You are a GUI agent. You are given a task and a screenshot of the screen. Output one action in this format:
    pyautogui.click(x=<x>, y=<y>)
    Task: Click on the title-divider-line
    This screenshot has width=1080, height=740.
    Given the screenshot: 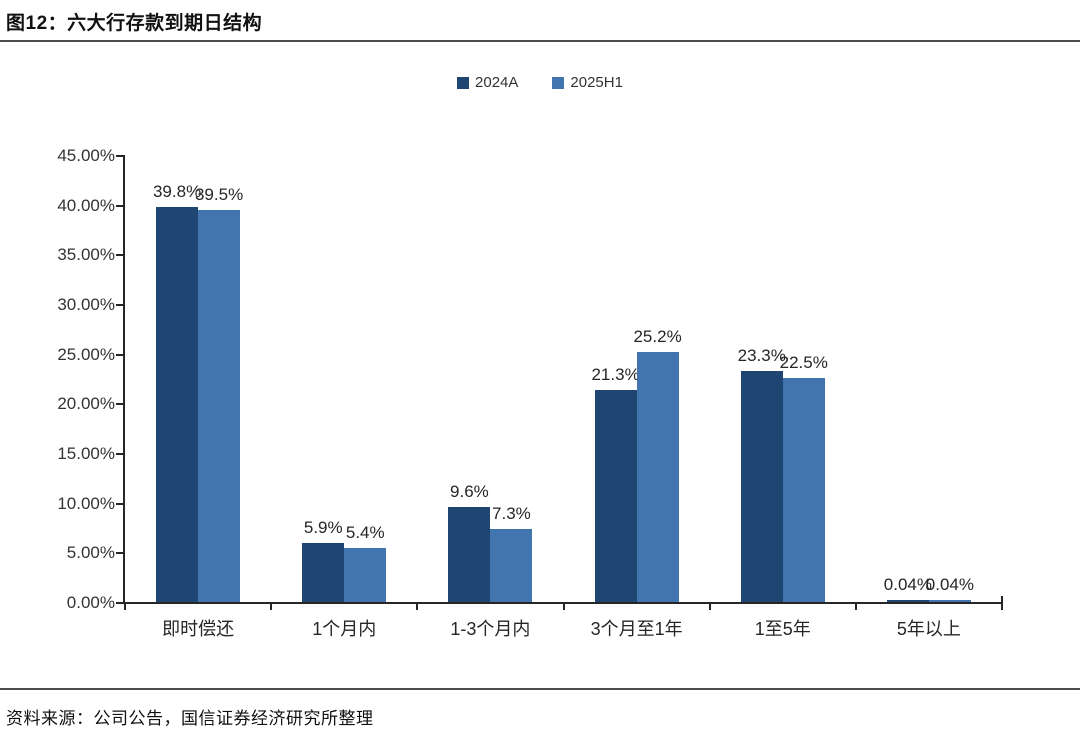 What is the action you would take?
    pyautogui.click(x=540, y=41)
    